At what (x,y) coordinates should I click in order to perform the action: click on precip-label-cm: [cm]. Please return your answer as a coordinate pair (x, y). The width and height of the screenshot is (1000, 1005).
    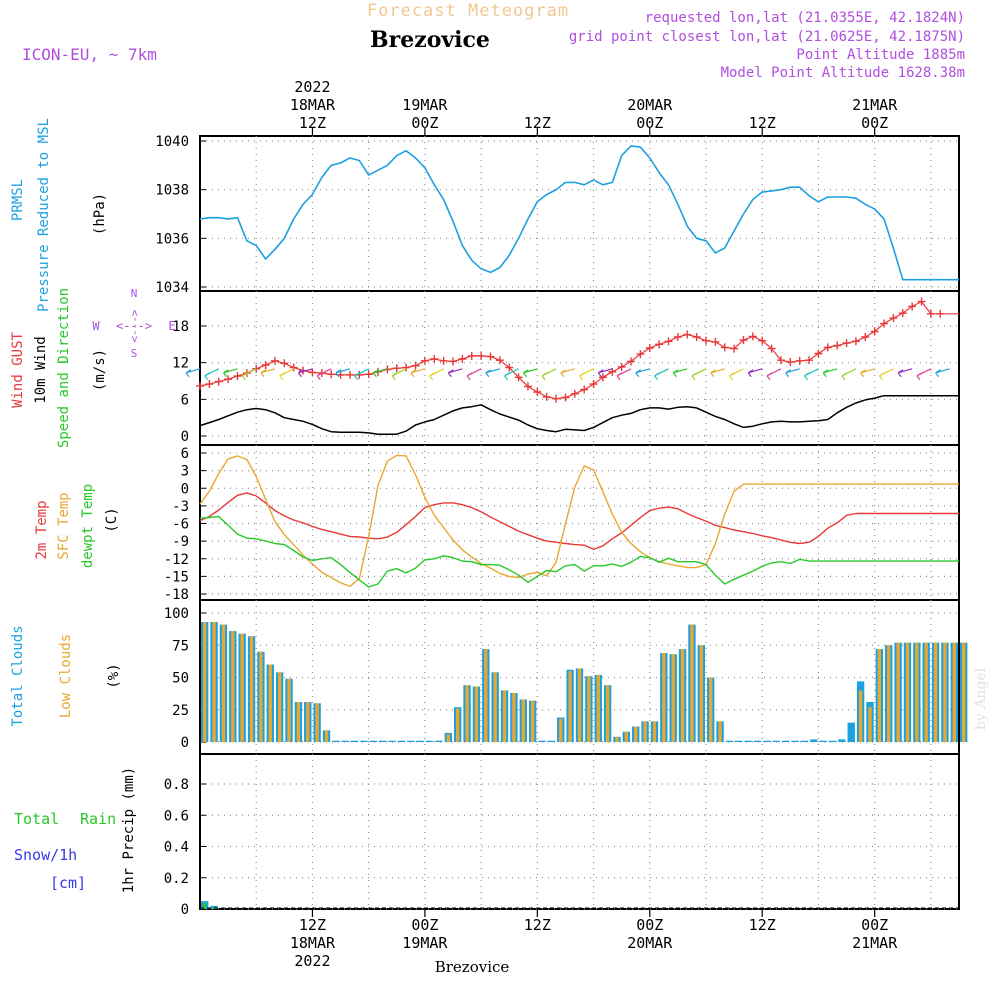
    Looking at the image, I should click on (68, 883).